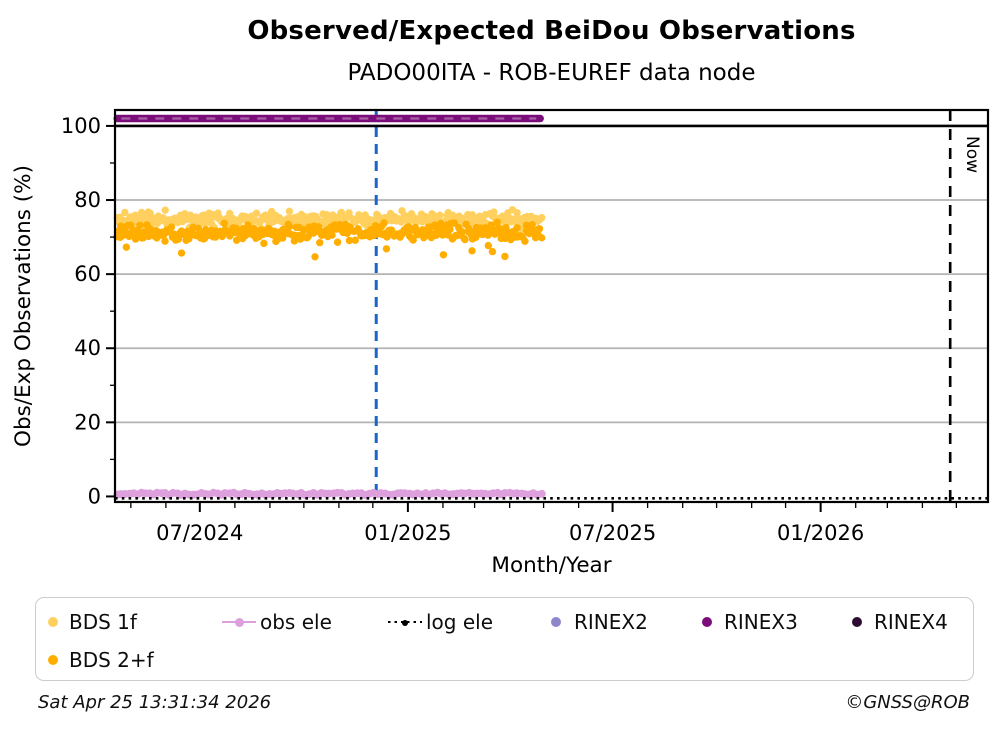 The width and height of the screenshot is (1008, 734). Describe the element at coordinates (239, 622) in the screenshot. I see `legend-line-dot-icon` at that location.